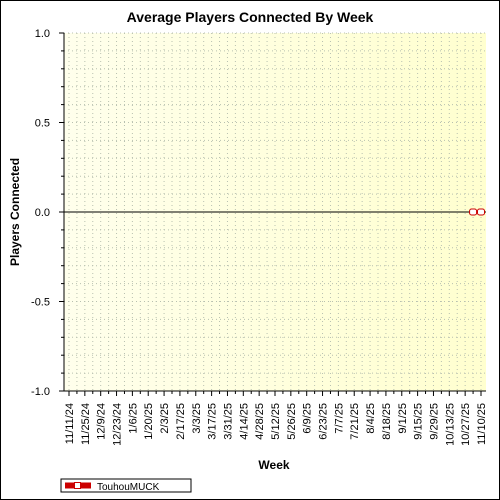  Describe the element at coordinates (292, 421) in the screenshot. I see `x-tick-label: 5/26/25` at that location.